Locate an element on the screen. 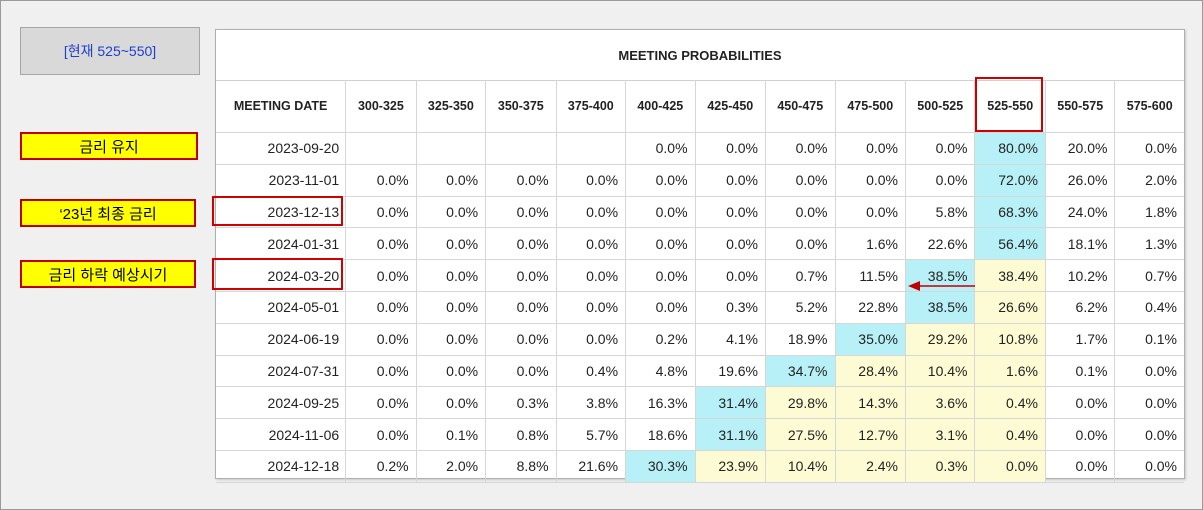 The height and width of the screenshot is (510, 1203). column-header-375-400: 375-400 is located at coordinates (591, 106).